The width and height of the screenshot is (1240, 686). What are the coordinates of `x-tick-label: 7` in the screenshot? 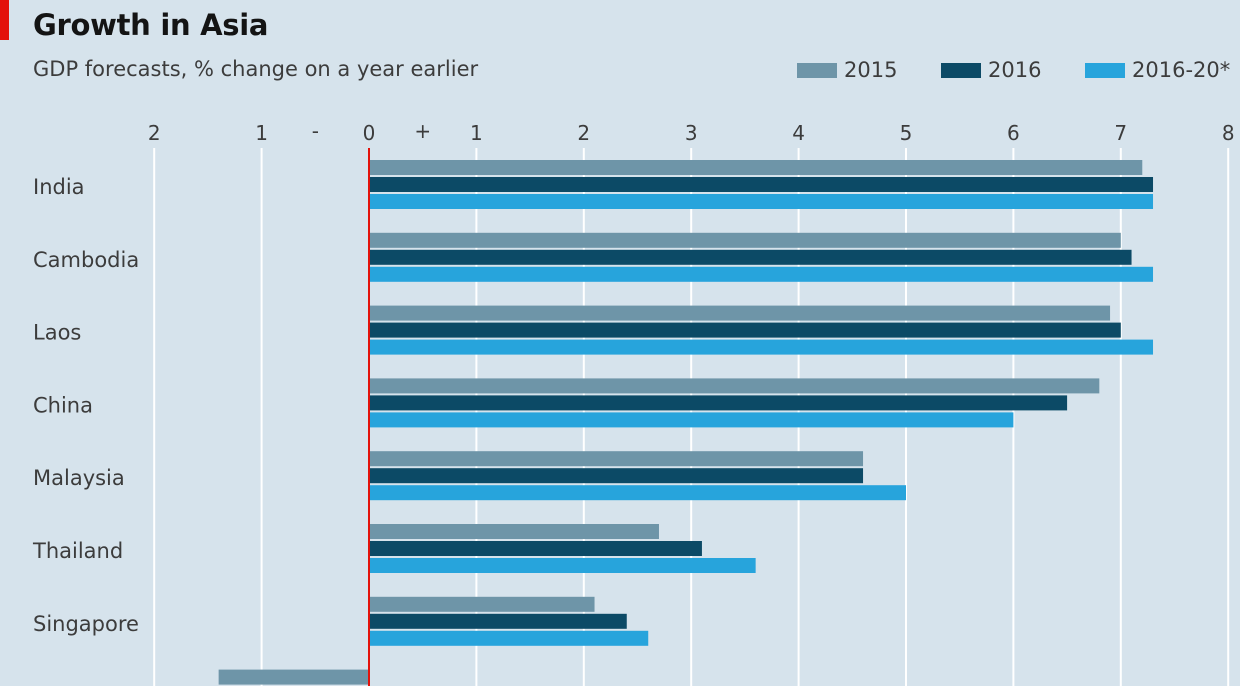 It's located at (1120, 133).